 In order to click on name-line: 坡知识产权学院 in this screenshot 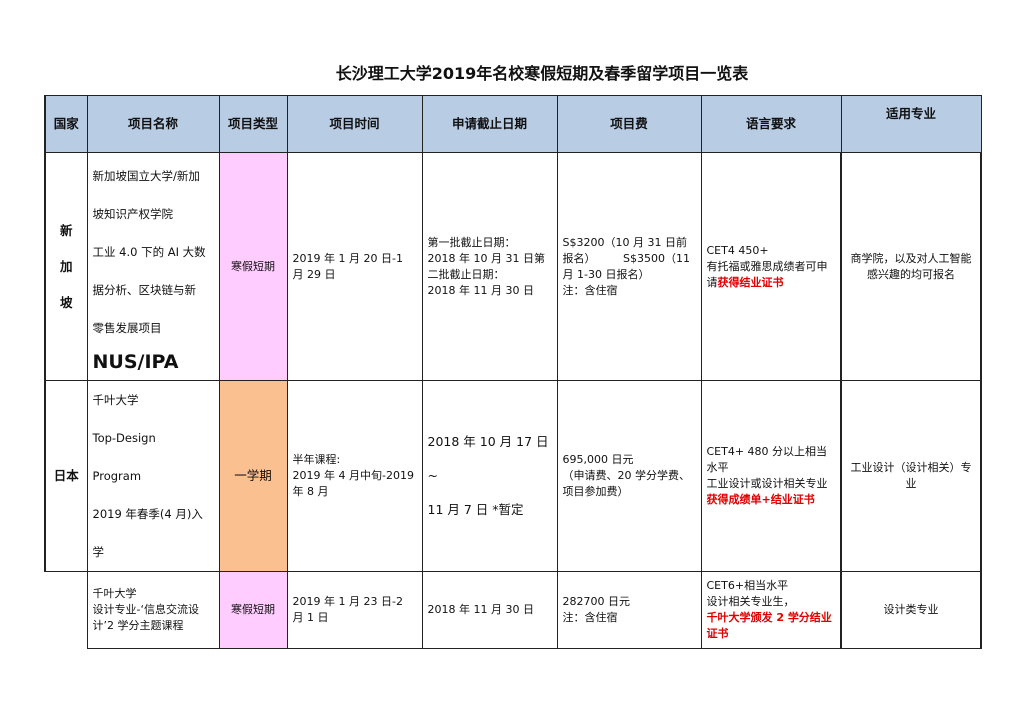, I will do `click(133, 213)`.